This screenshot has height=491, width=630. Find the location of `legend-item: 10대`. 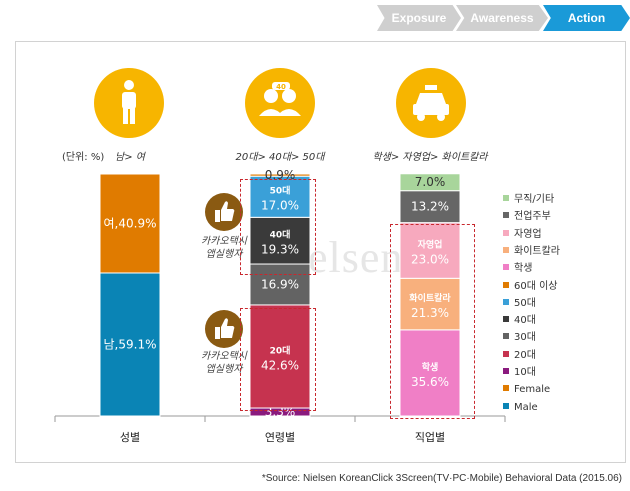

legend-item: 10대 is located at coordinates (519, 372).